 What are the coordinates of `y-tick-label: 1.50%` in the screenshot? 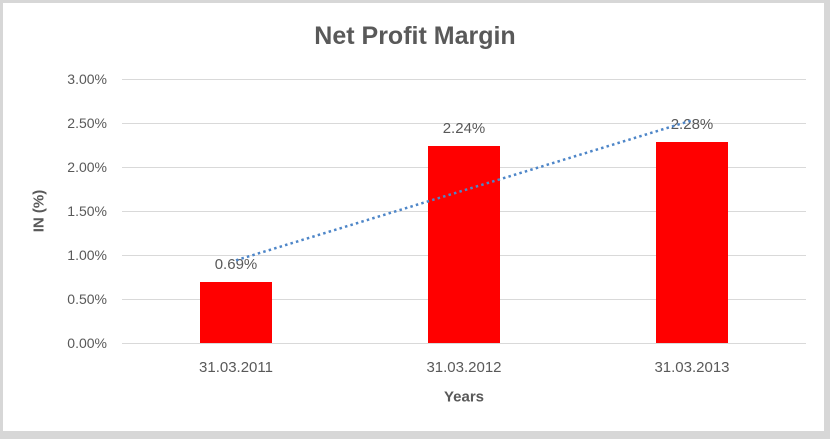 It's located at (87, 211).